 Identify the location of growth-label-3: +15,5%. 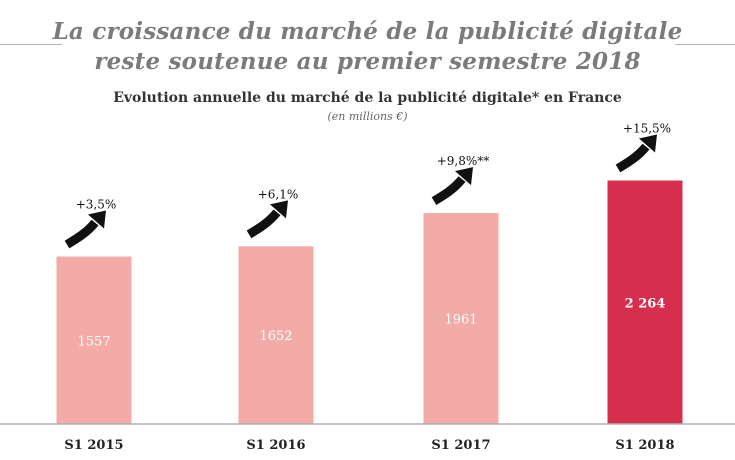
(647, 129).